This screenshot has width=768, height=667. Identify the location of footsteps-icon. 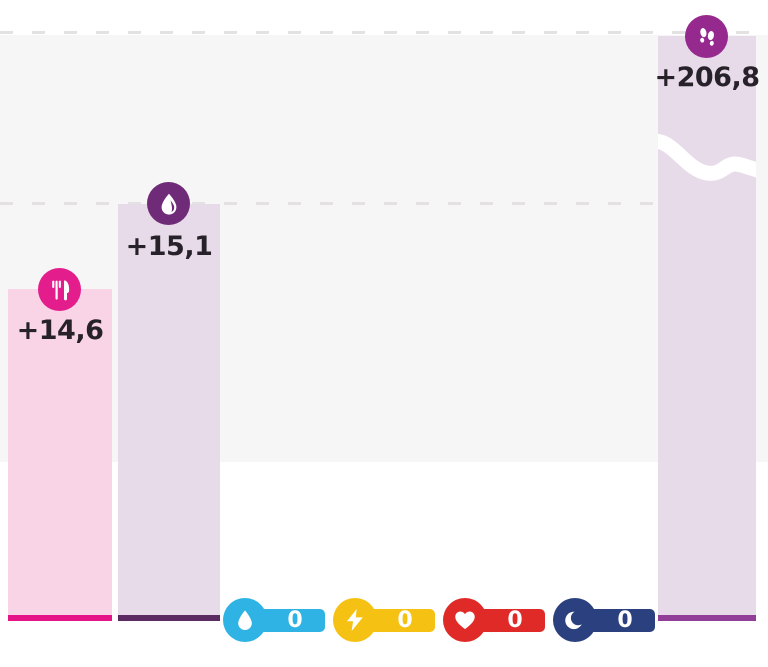
(706, 36).